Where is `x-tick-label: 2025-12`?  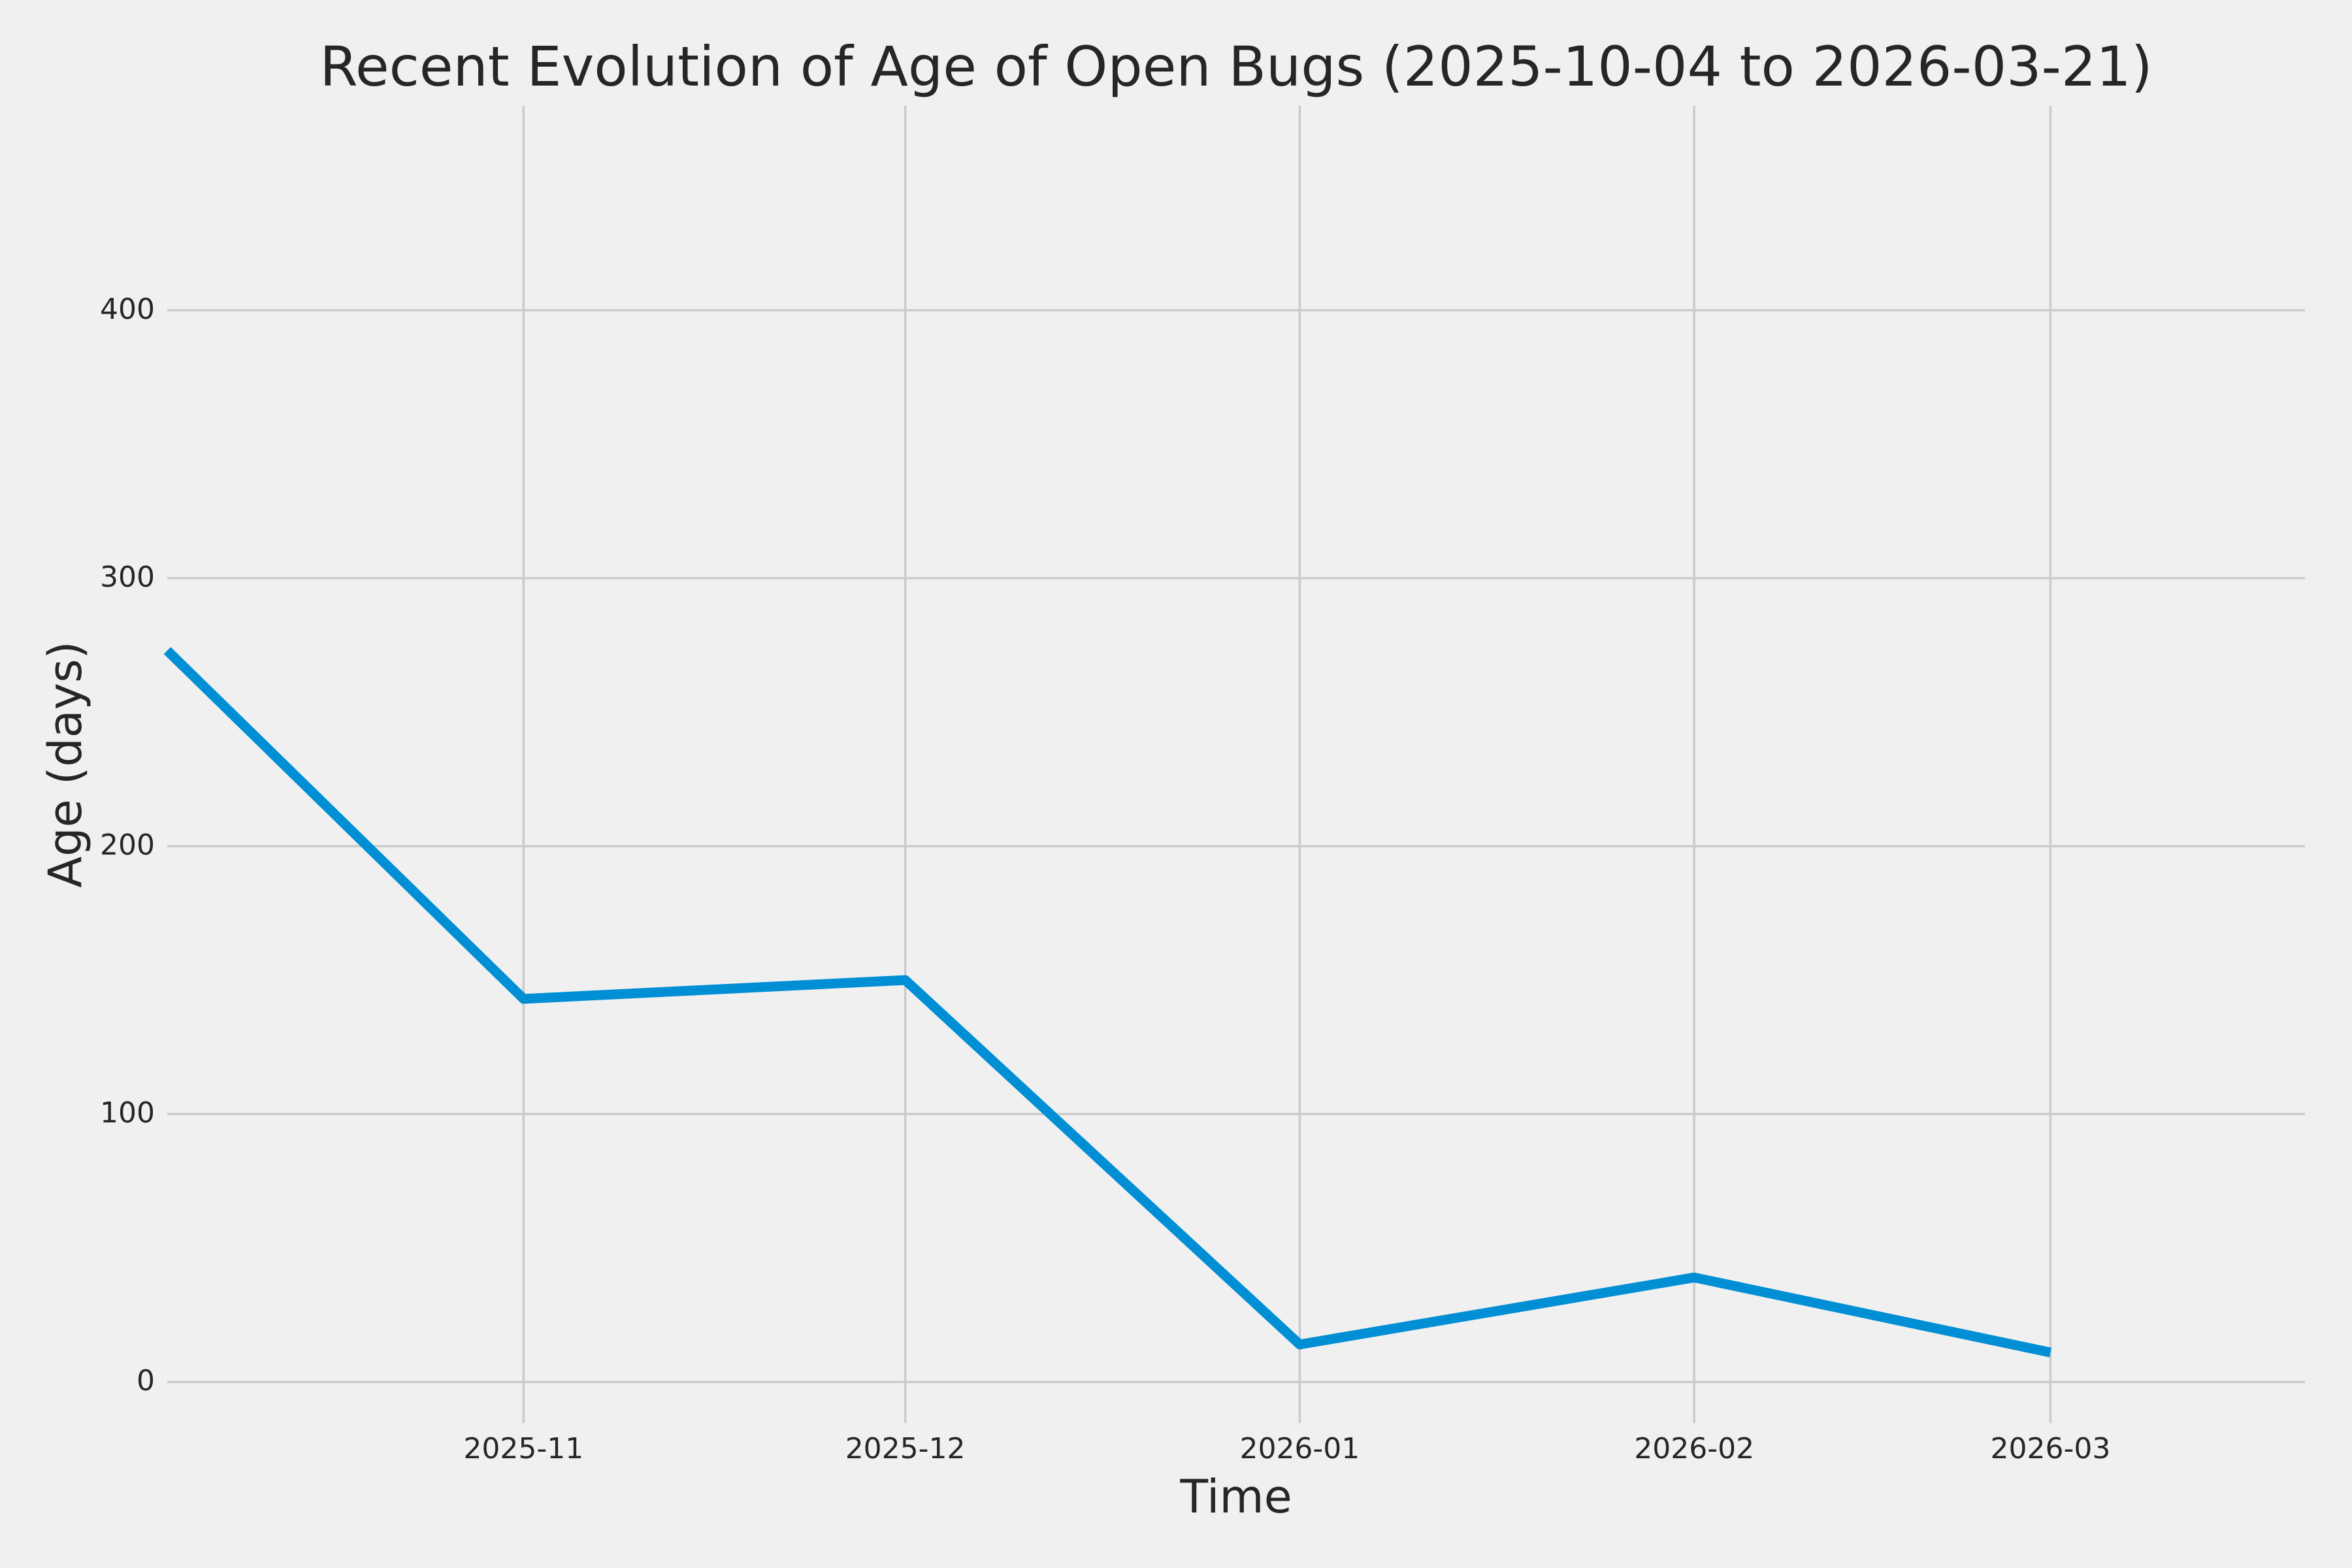
x-tick-label: 2025-12 is located at coordinates (905, 1448).